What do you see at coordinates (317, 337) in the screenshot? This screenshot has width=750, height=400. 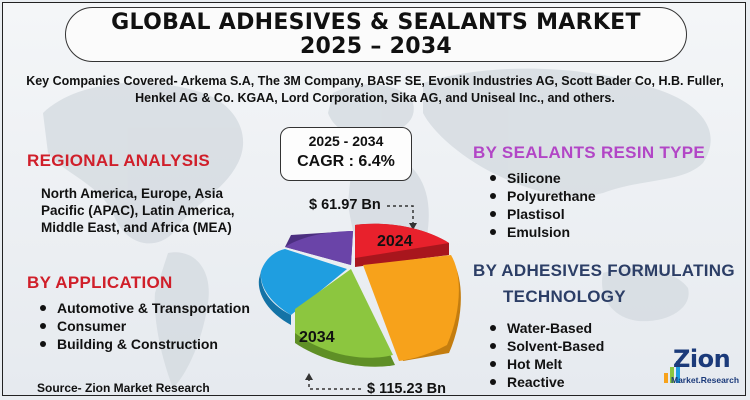 I see `label-2034: 2034` at bounding box center [317, 337].